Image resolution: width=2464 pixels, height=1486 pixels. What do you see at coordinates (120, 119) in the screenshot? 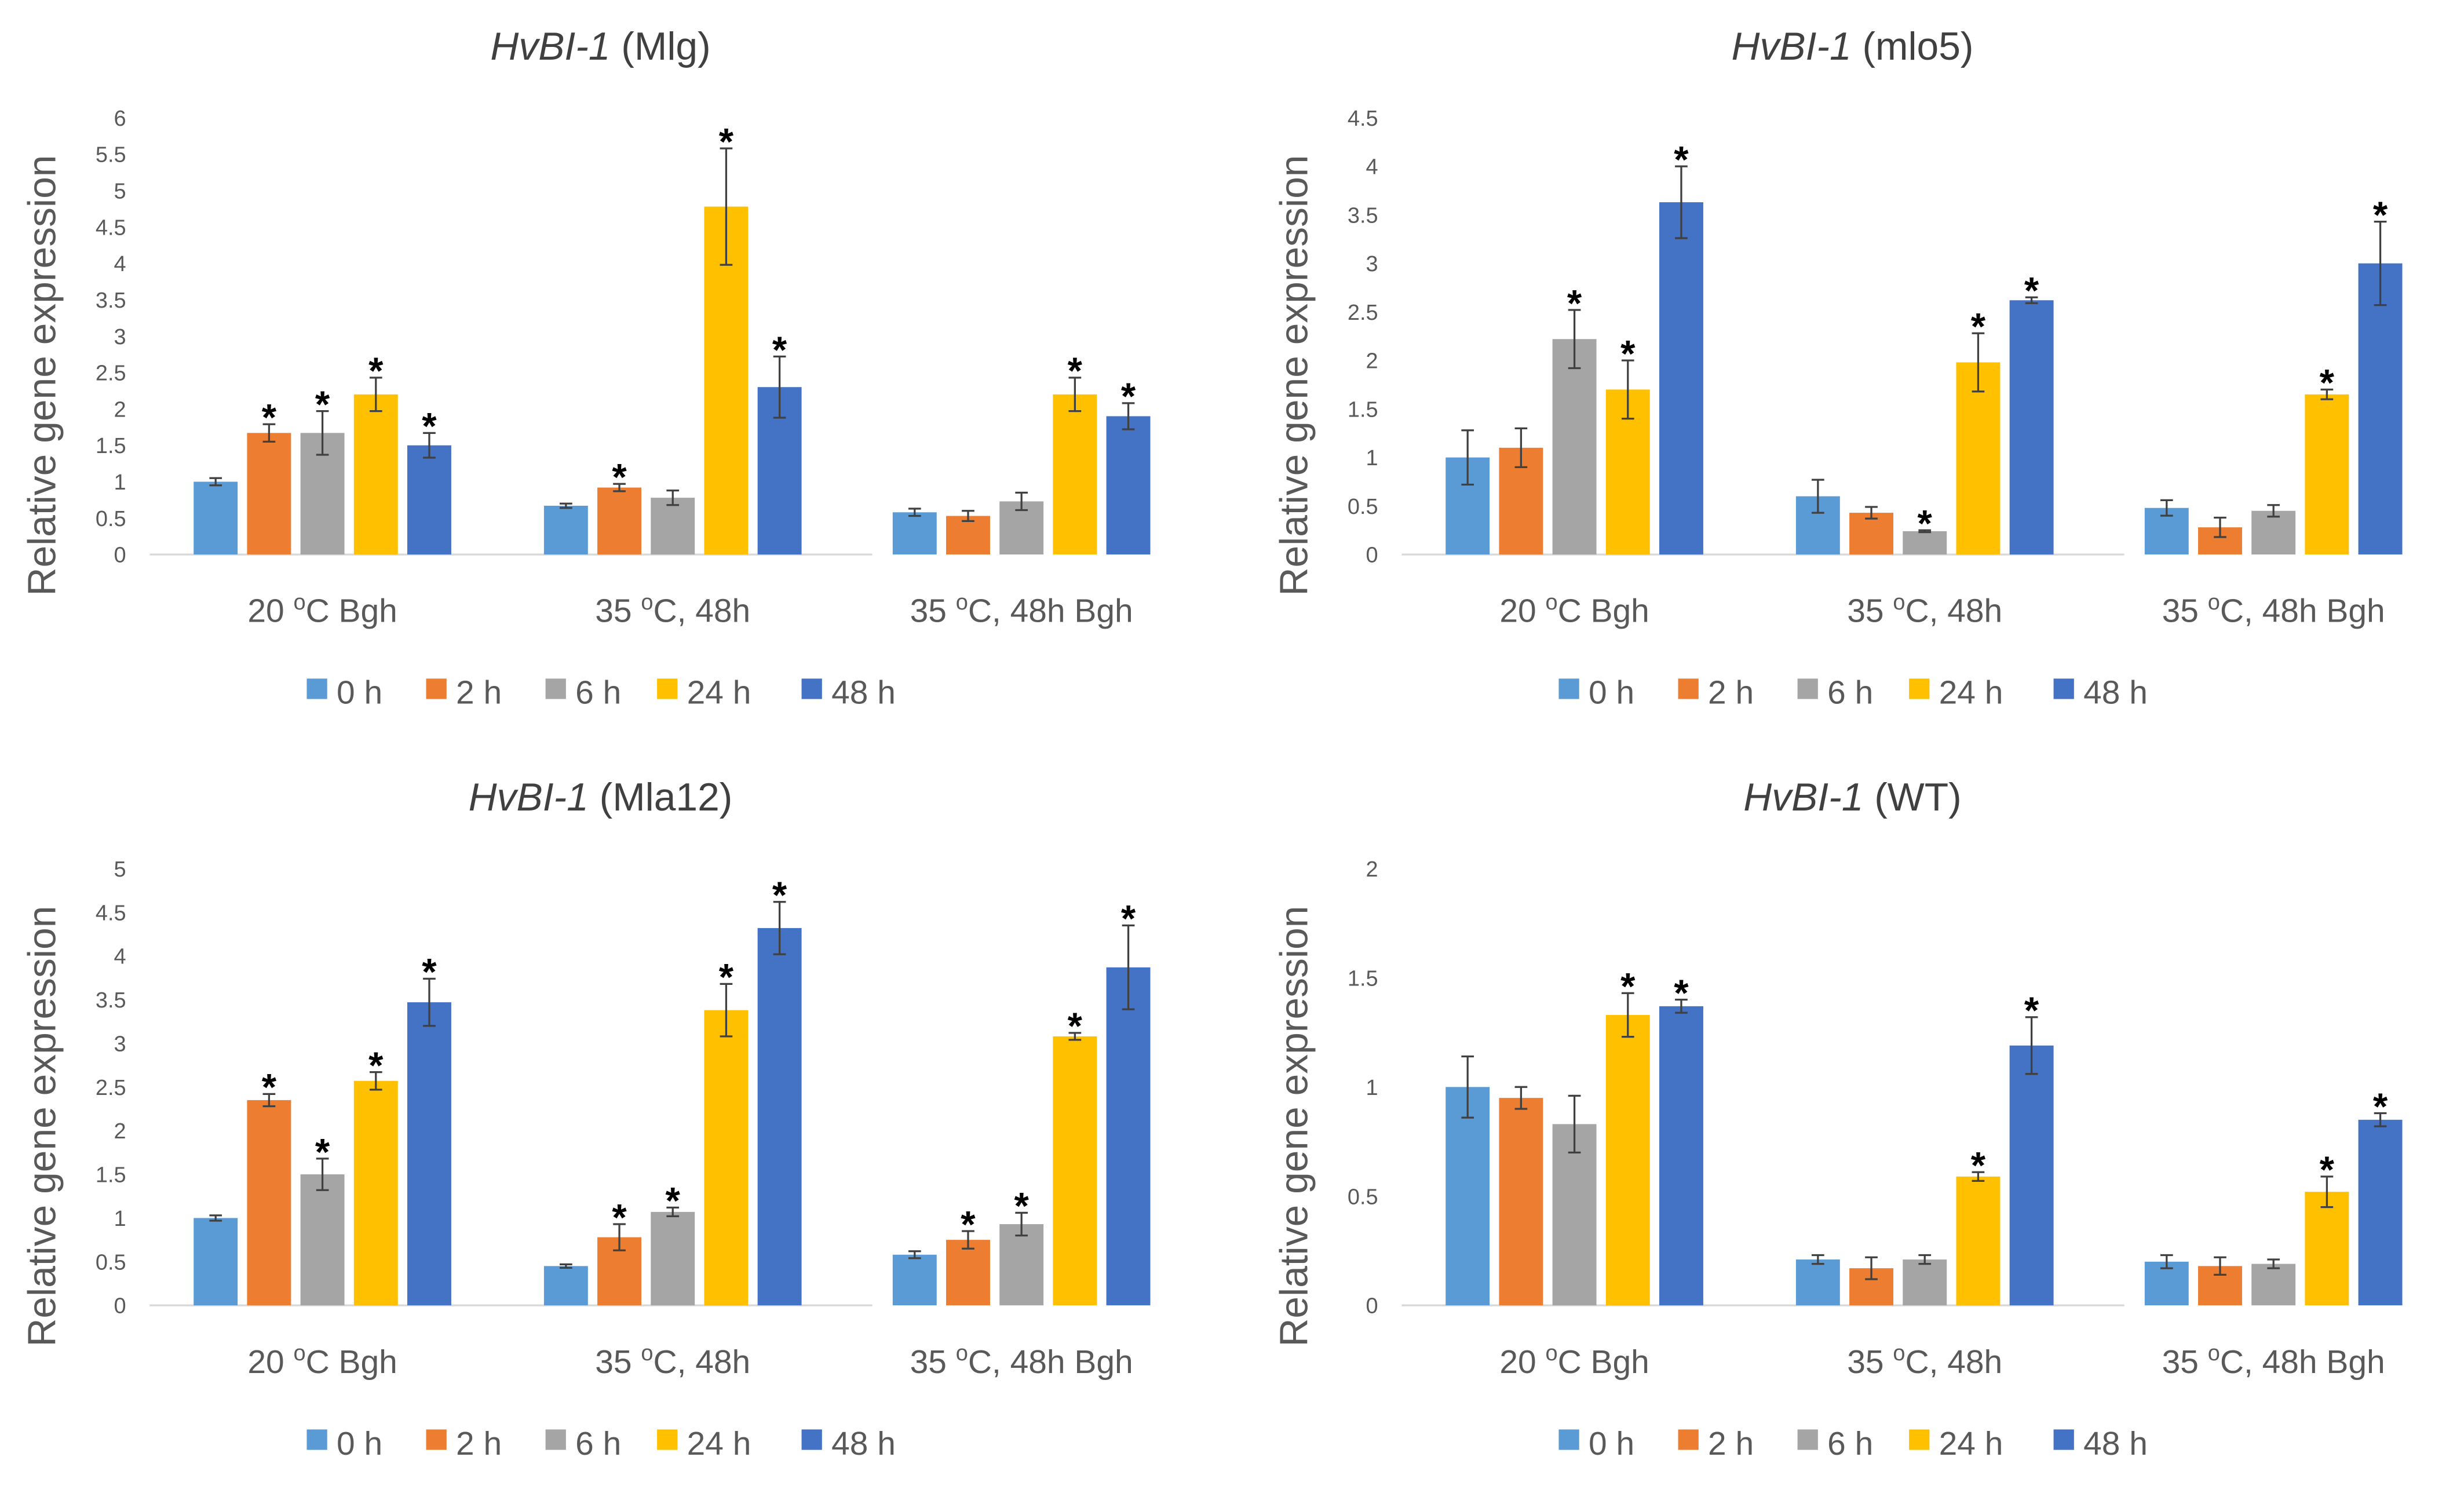
I see `y-tick-label: 6` at bounding box center [120, 119].